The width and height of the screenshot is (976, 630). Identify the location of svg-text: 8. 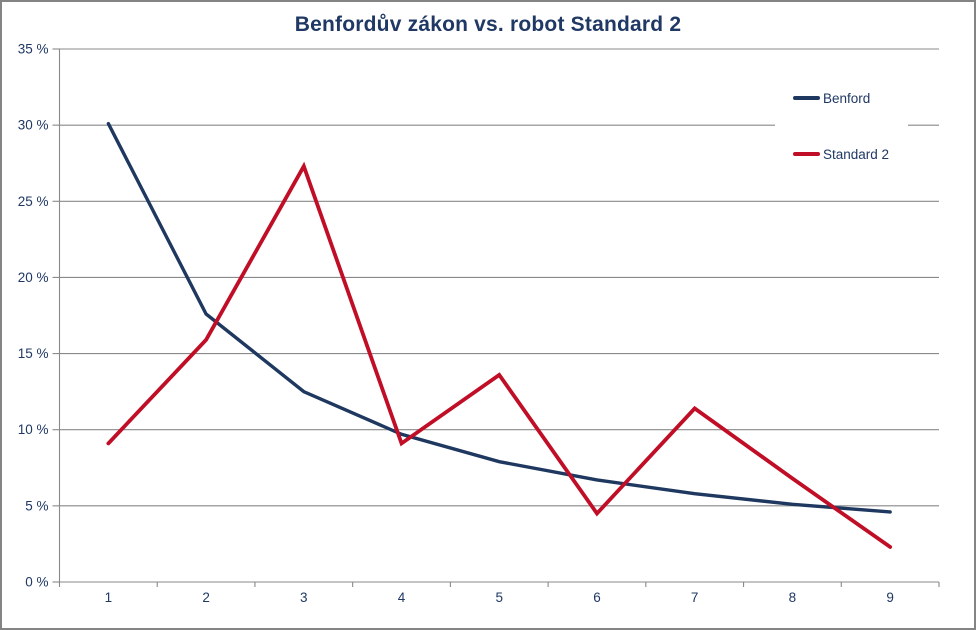
(793, 597).